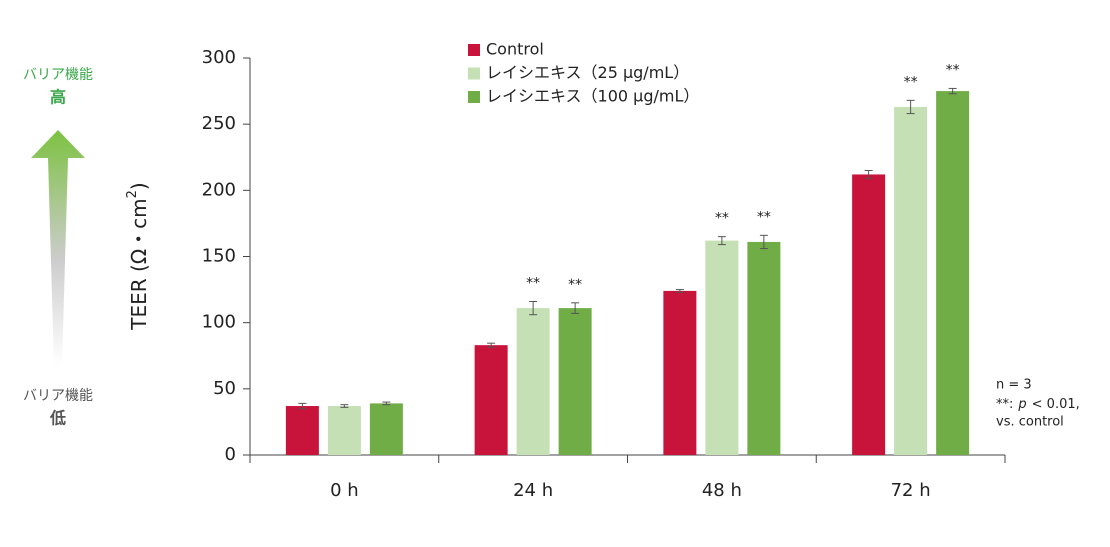  I want to click on legend-label: レイシエキス（25 μg/mL）, so click(587, 72).